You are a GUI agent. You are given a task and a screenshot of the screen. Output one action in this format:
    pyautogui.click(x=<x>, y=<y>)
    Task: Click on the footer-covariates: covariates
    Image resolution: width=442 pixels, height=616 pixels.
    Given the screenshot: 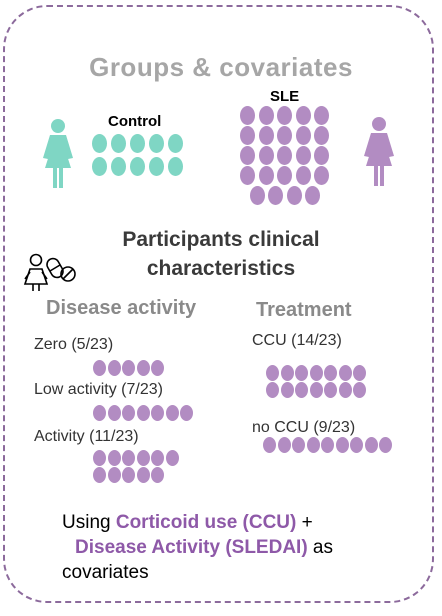 What is the action you would take?
    pyautogui.click(x=105, y=572)
    